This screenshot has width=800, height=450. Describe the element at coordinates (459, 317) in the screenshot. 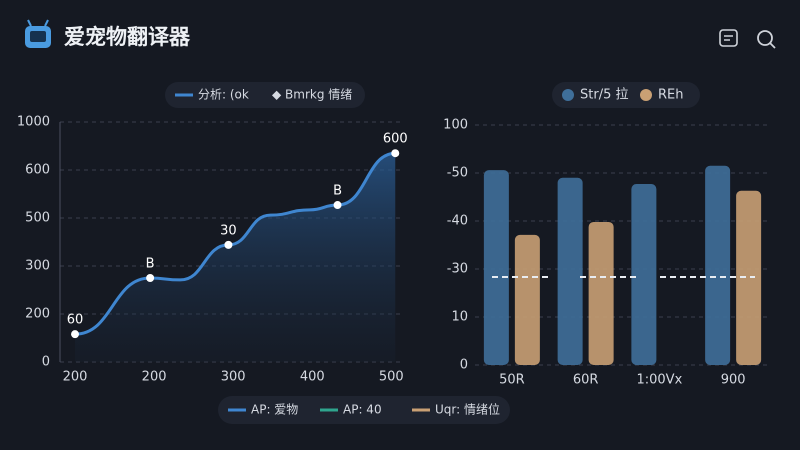

I see `y-tick-label: 10` at that location.